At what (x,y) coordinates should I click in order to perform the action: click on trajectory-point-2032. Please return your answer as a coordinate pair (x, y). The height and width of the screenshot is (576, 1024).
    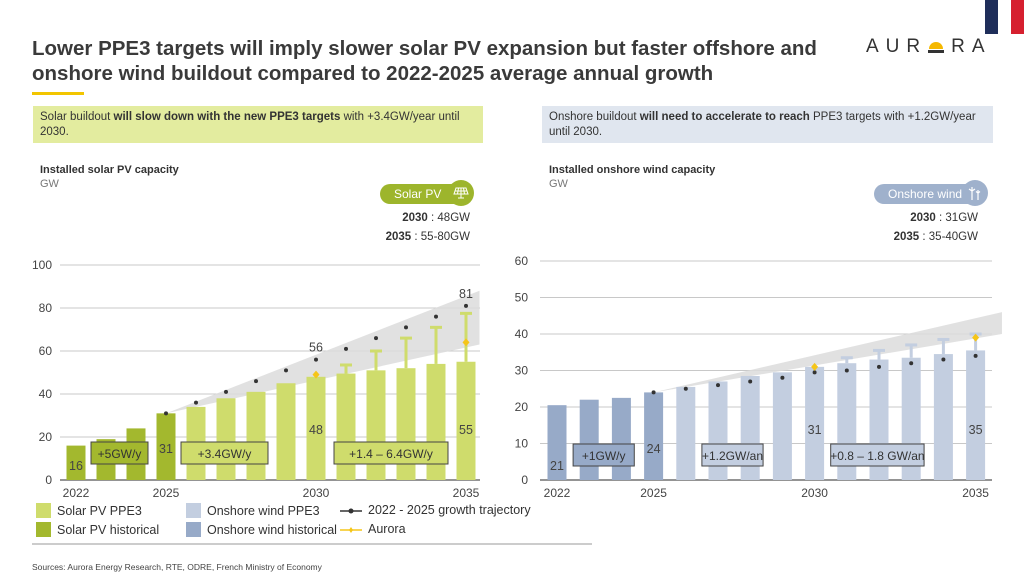
    Looking at the image, I should click on (879, 366).